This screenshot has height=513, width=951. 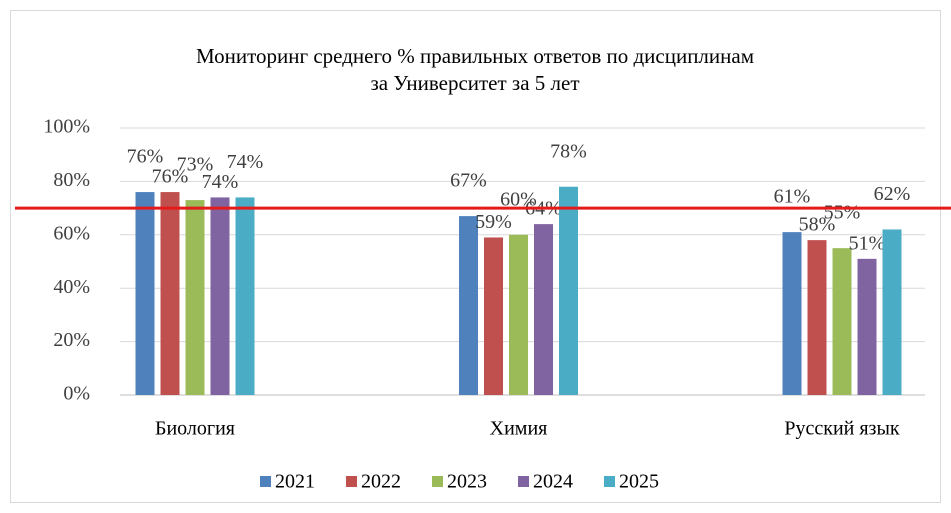 I want to click on y-tick-label: 80%, so click(x=71, y=180).